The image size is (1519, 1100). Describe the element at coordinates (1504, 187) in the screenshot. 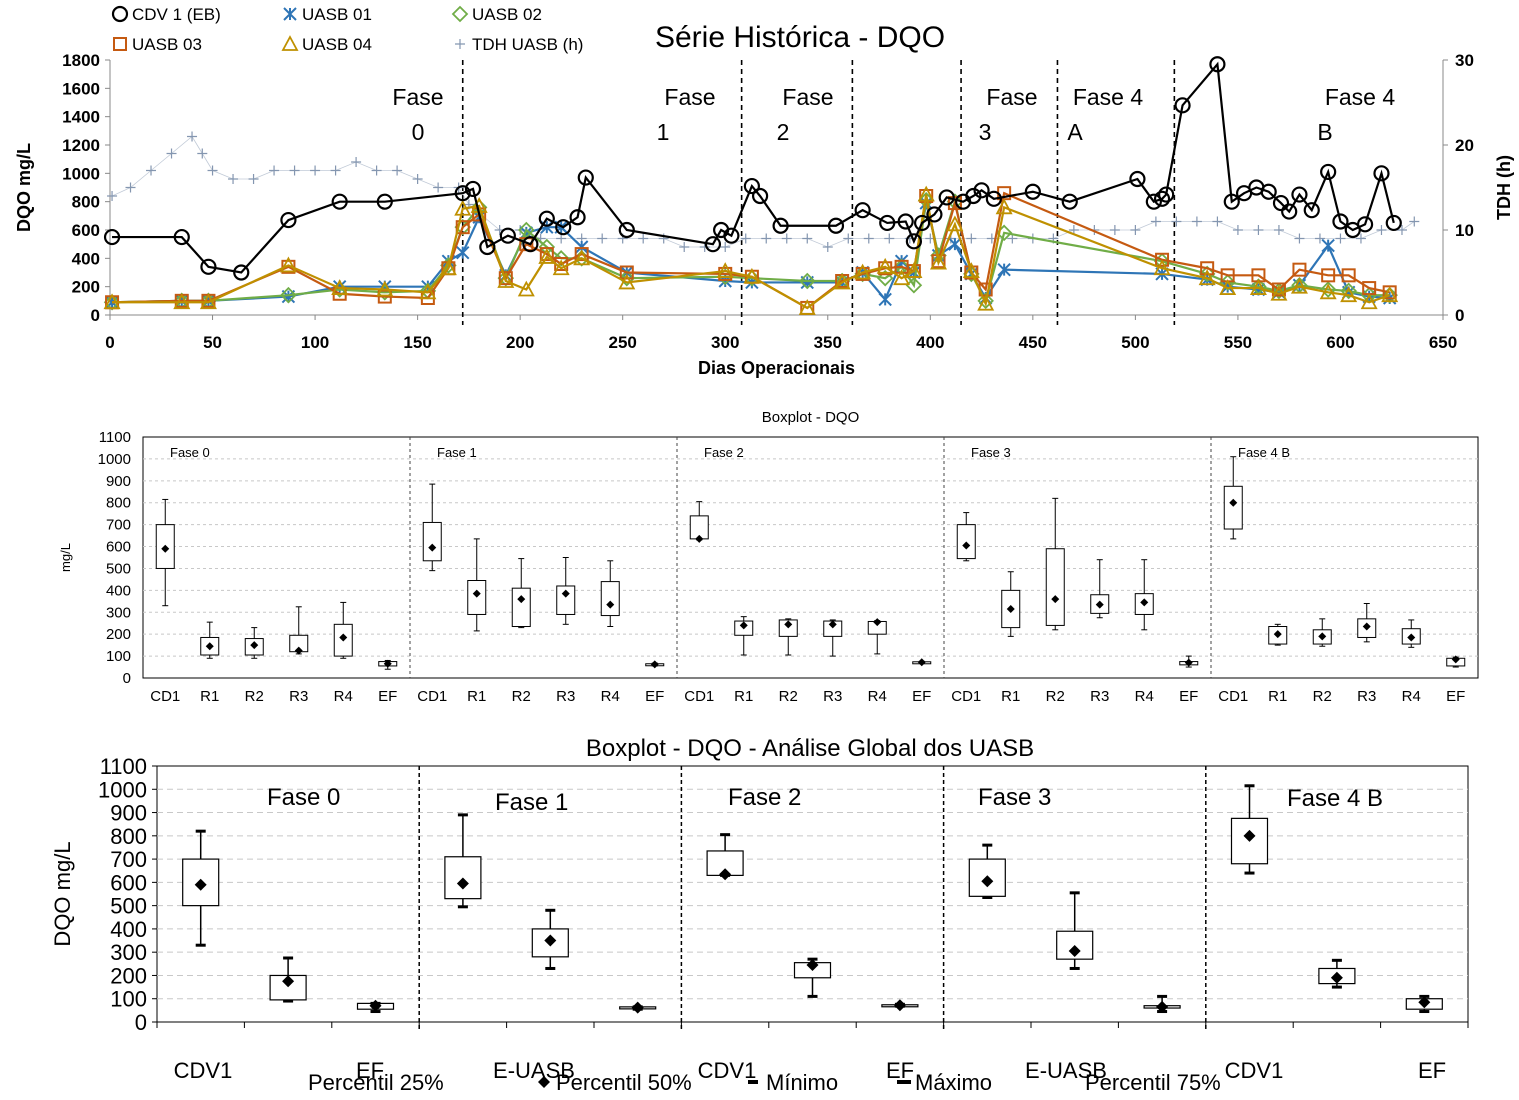

I see `y2-axis-title: TDH (h)` at that location.